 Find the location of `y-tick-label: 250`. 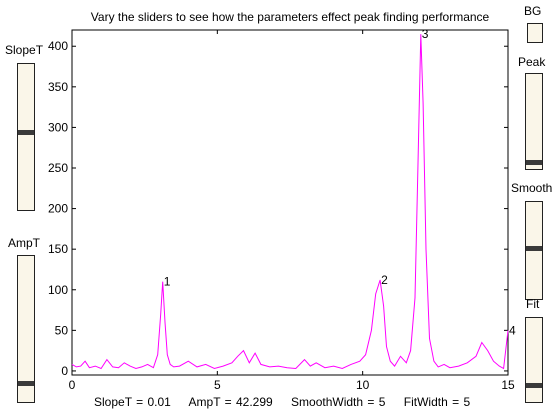

y-tick-label: 250 is located at coordinates (58, 168).